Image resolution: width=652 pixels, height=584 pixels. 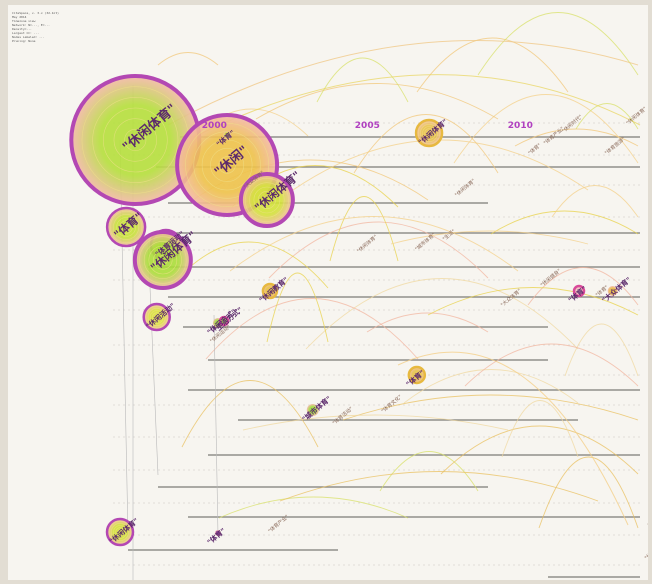 I want to click on minor-keyword-label: "休闲健身", so click(x=550, y=277).